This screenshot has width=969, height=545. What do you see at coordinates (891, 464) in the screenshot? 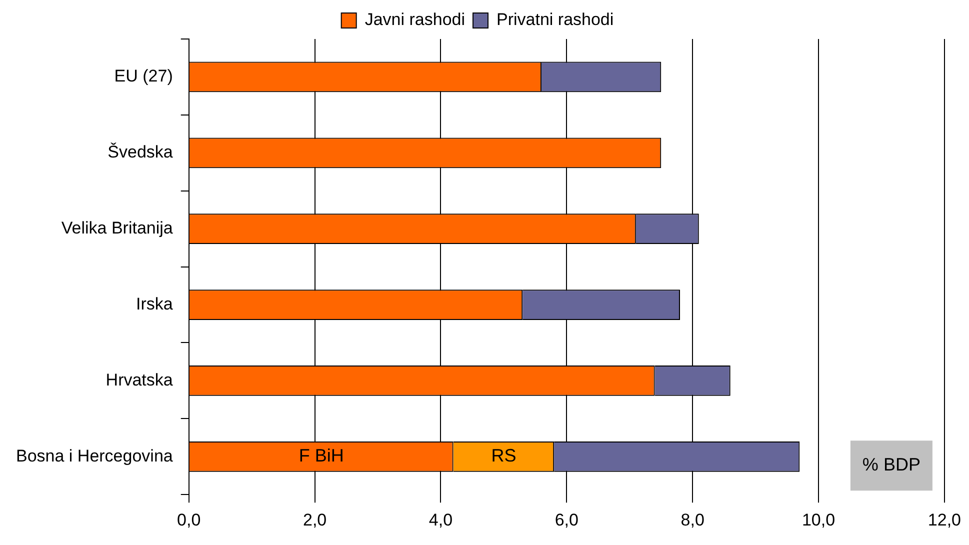
I see `annotation: % BDP` at bounding box center [891, 464].